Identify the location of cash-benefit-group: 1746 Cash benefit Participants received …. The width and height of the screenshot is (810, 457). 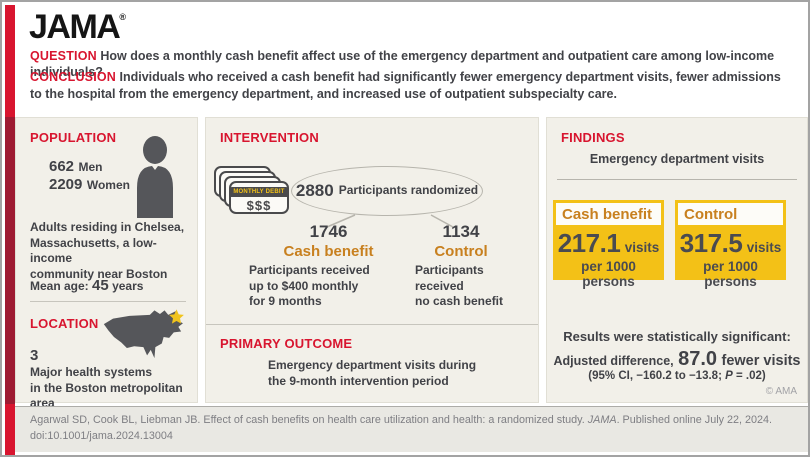
(328, 266).